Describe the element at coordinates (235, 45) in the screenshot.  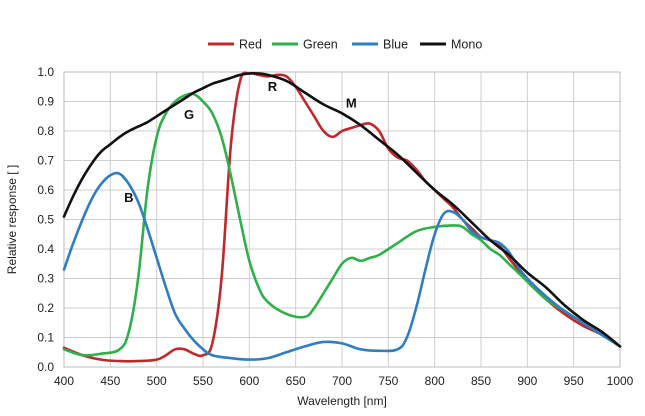
I see `legend-item-red: Red` at that location.